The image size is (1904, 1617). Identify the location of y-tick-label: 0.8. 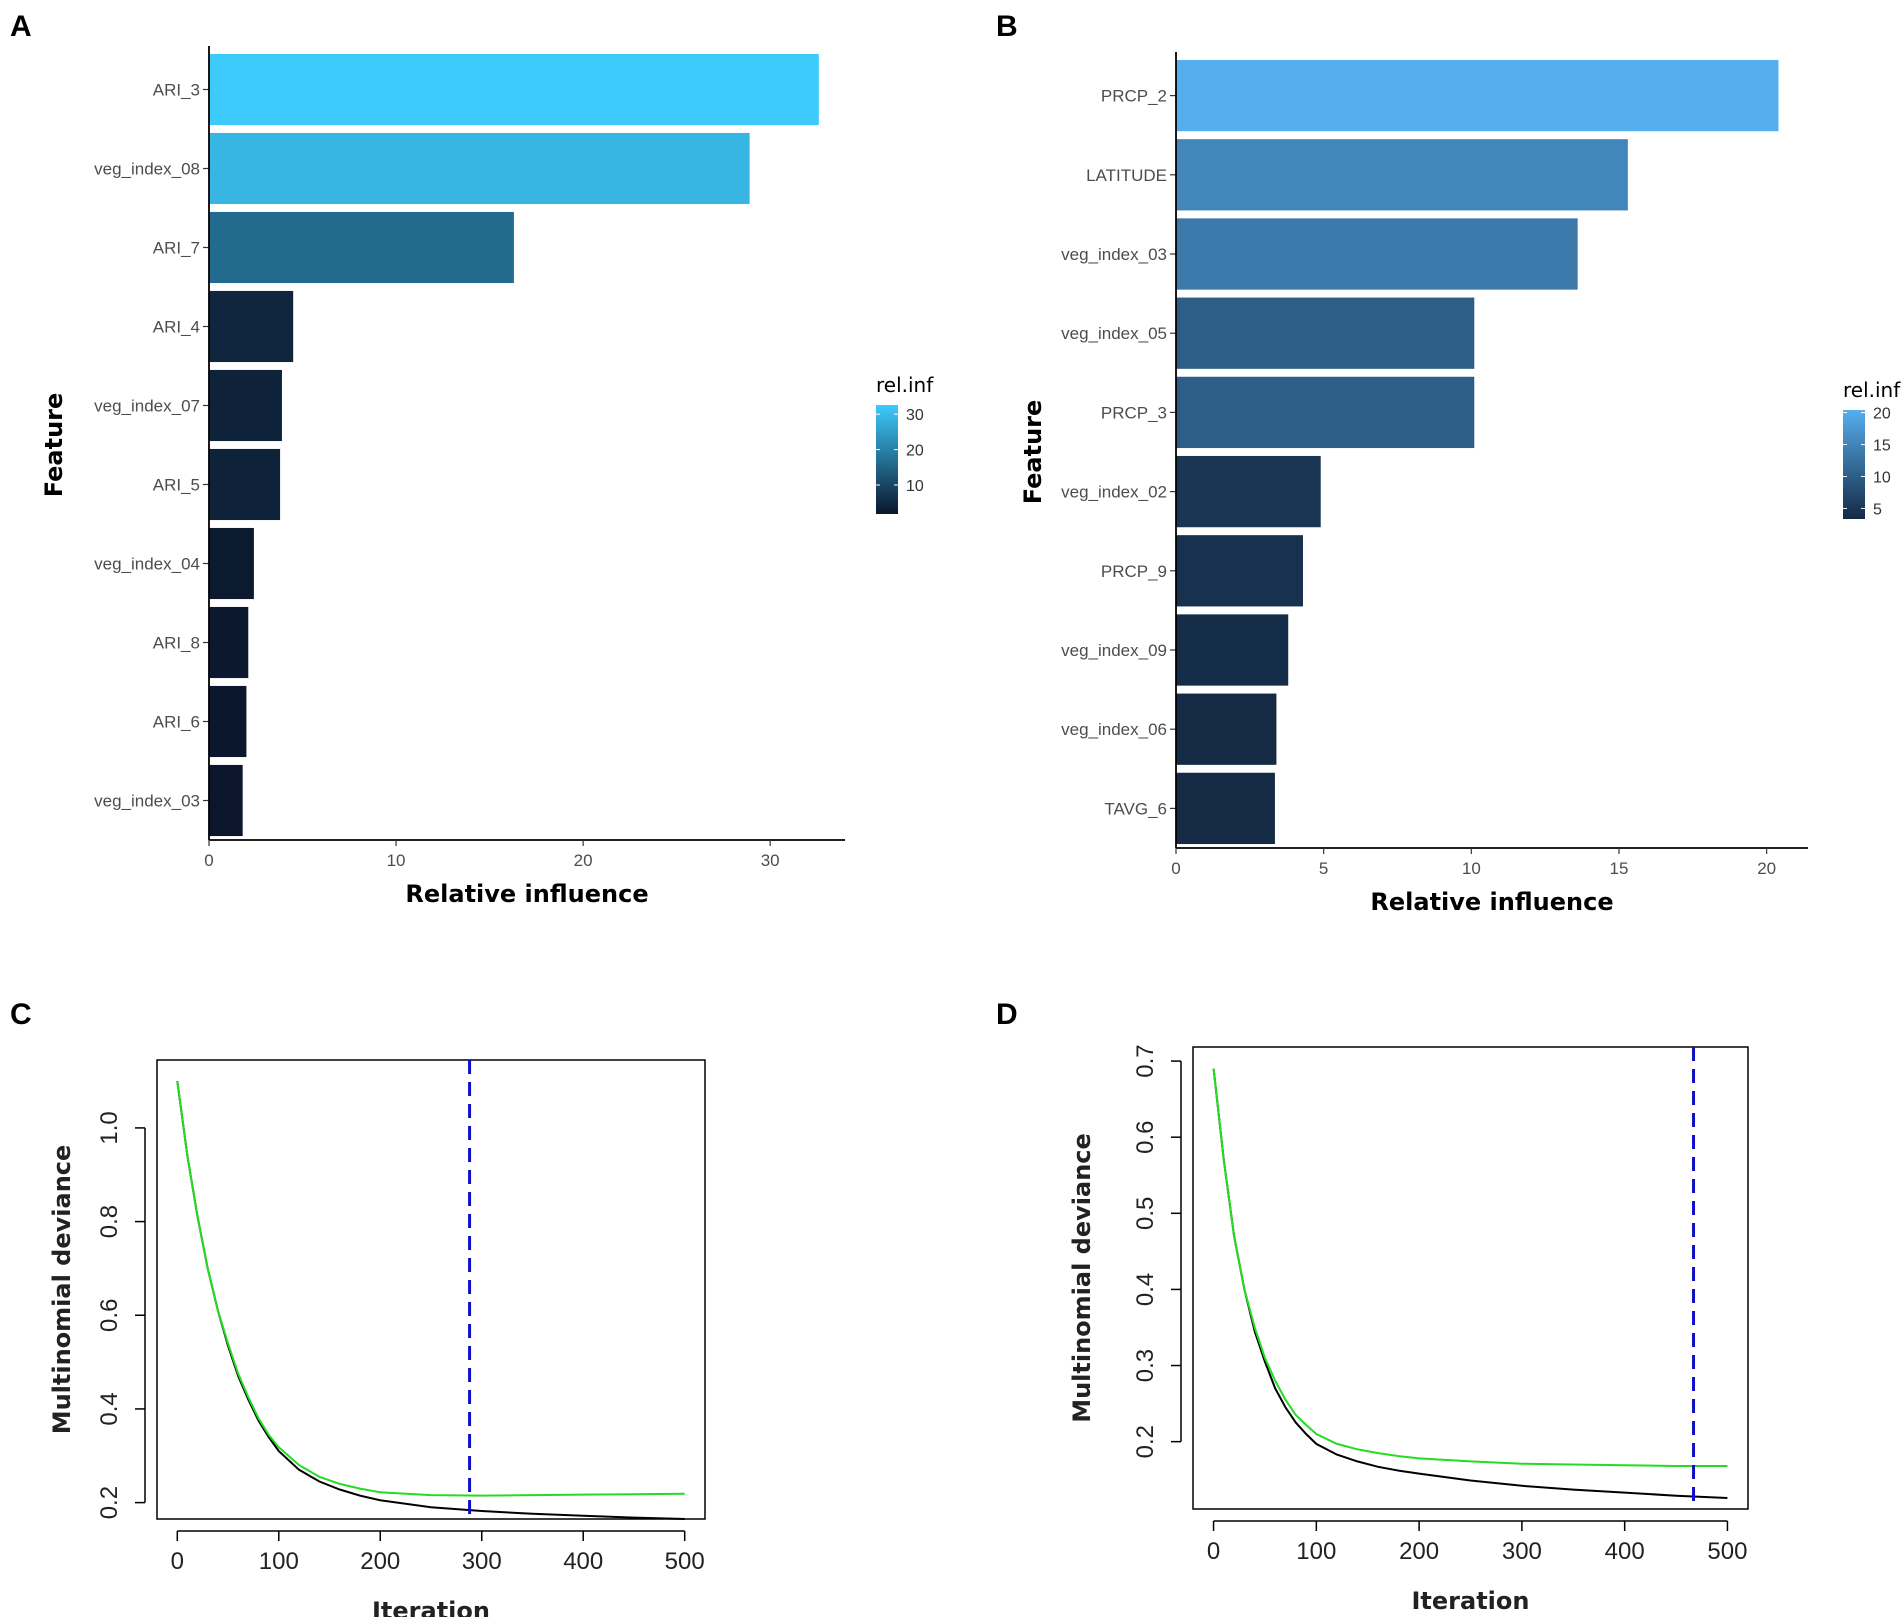
(109, 1221).